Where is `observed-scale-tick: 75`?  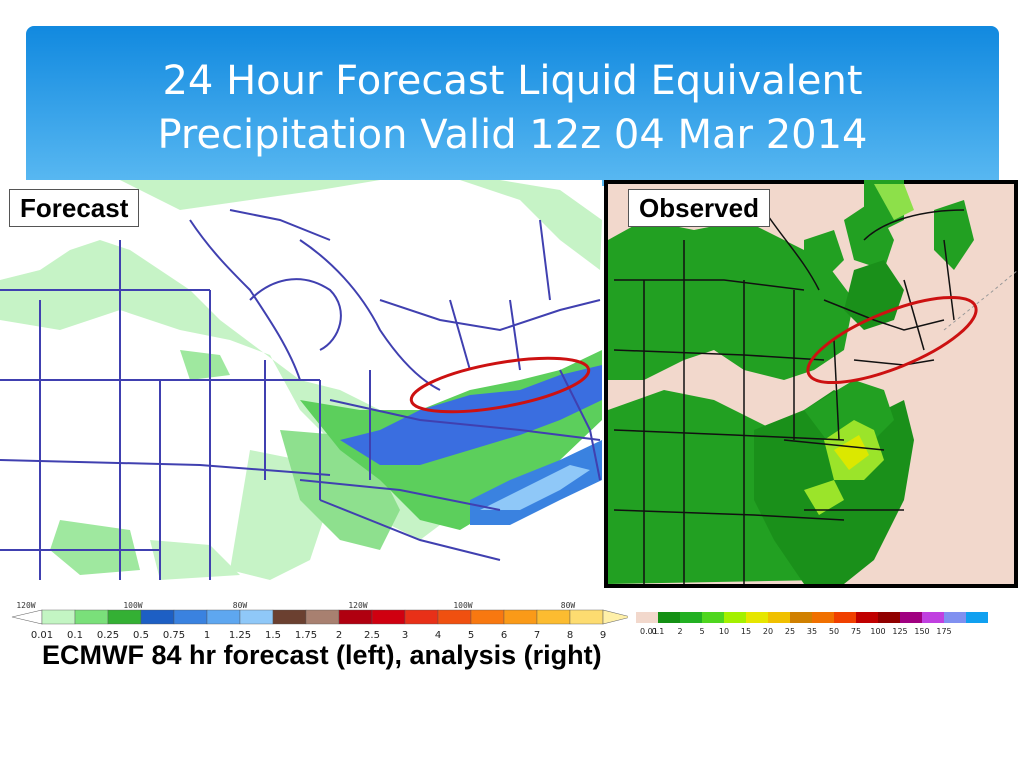
observed-scale-tick: 75 is located at coordinates (856, 631).